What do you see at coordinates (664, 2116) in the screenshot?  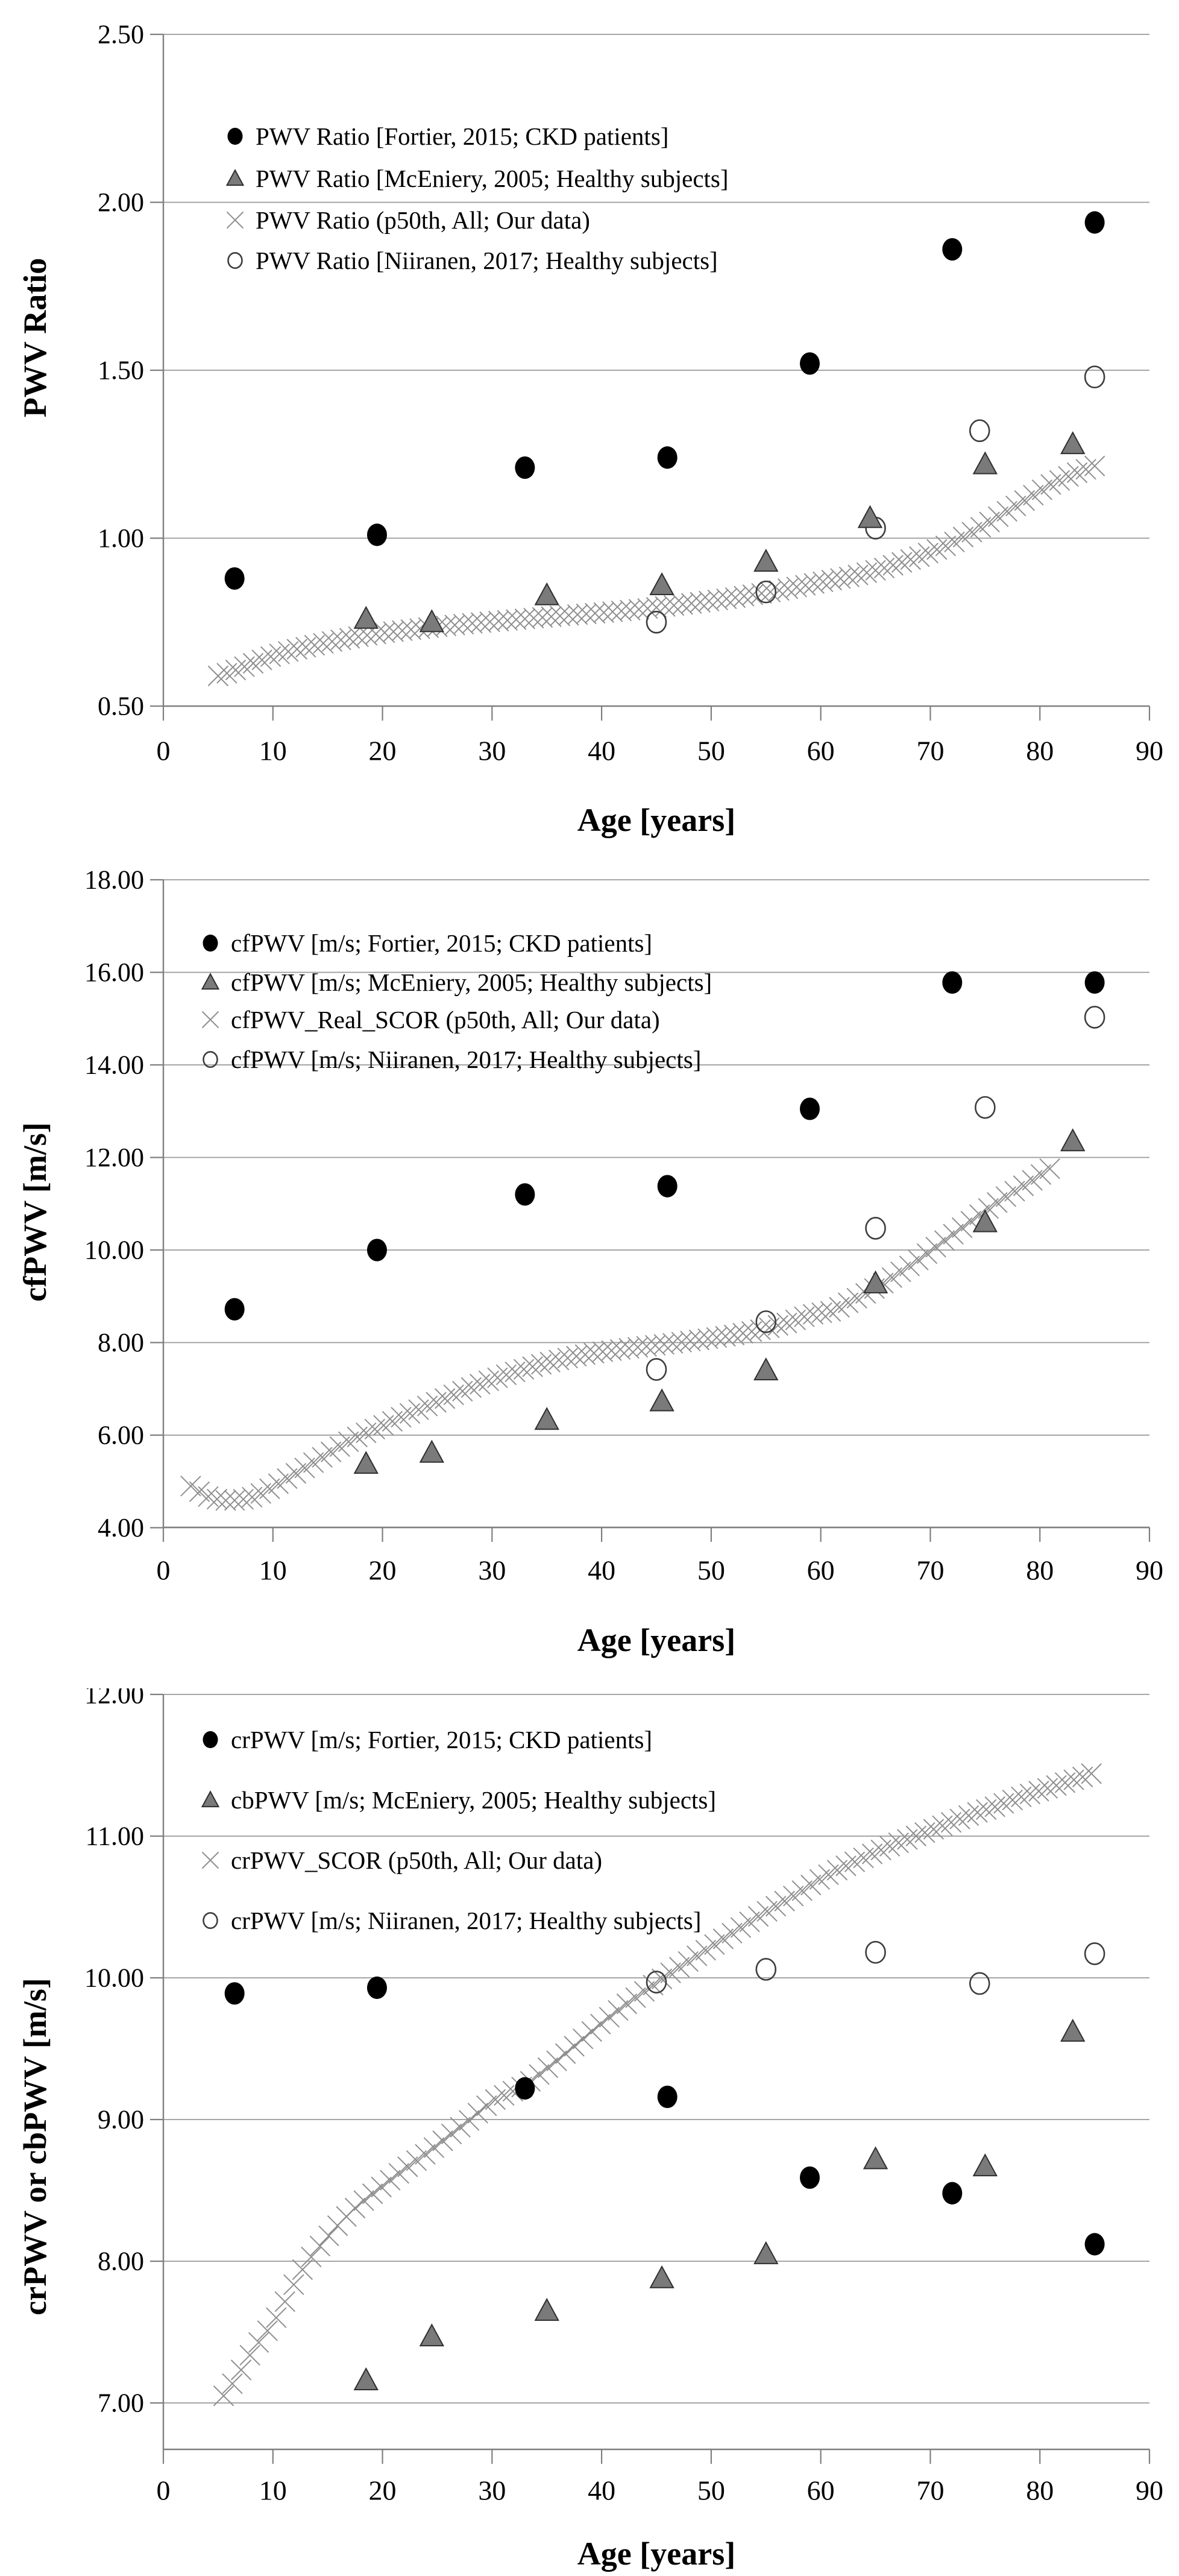 I see `series-fortier` at bounding box center [664, 2116].